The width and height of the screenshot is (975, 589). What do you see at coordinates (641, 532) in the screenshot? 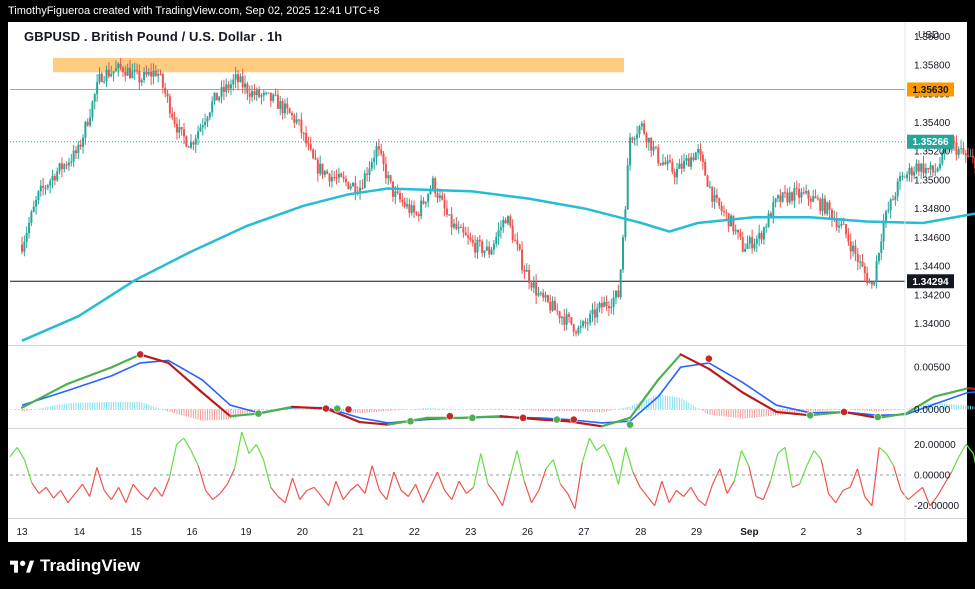
I see `x-tick-label: 28` at bounding box center [641, 532].